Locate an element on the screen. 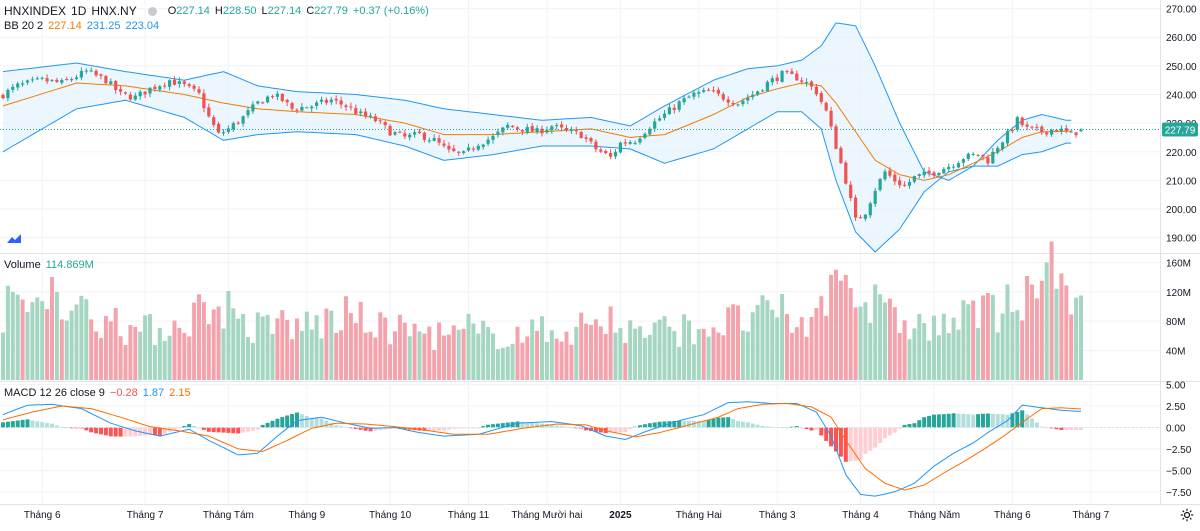 This screenshot has height=531, width=1200. symbol-name: HNXINDEX is located at coordinates (35, 11).